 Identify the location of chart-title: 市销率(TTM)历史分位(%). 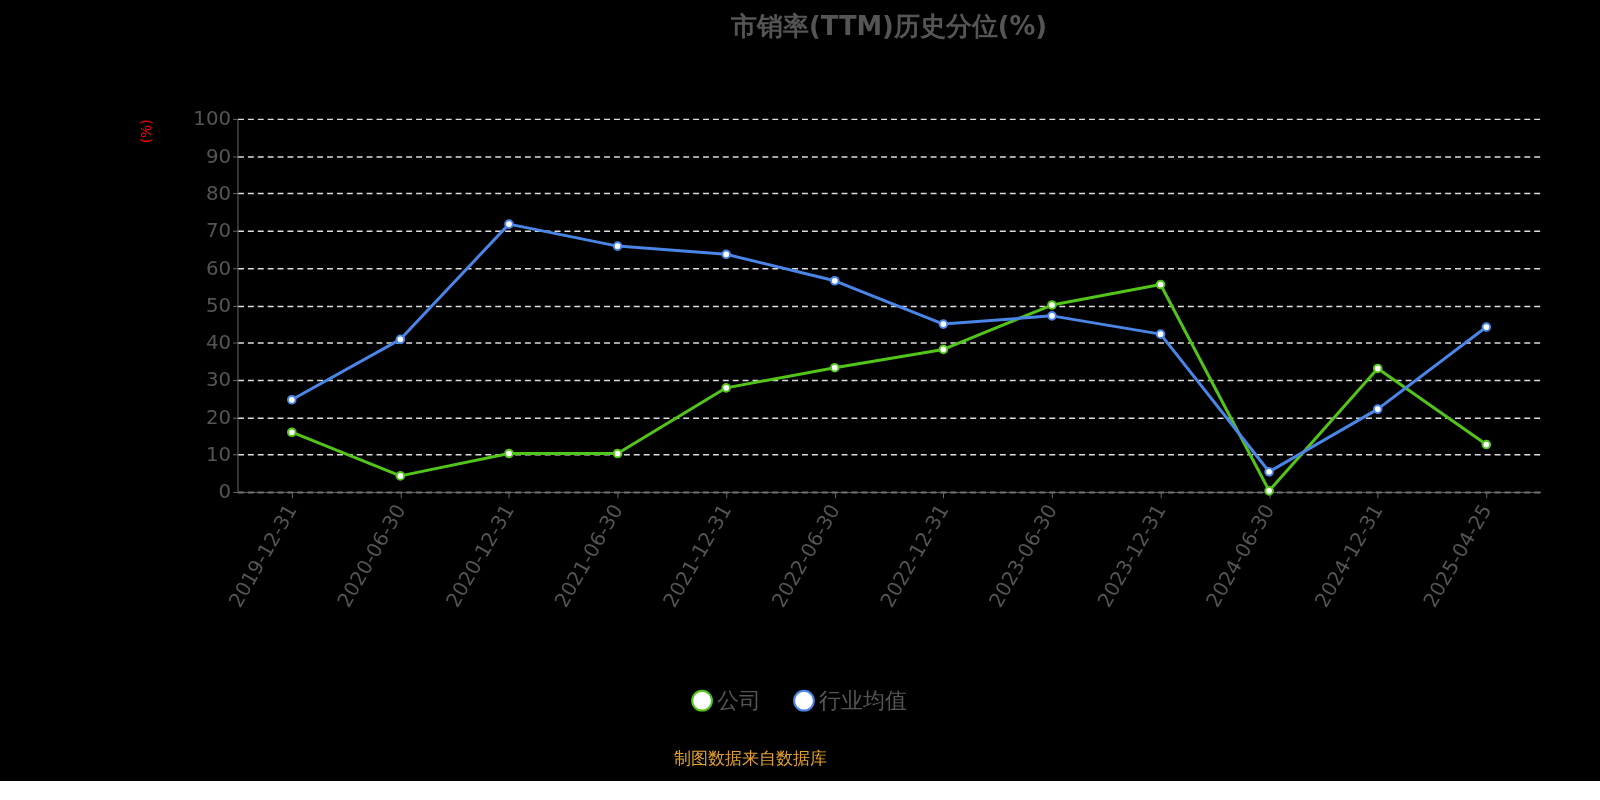
(889, 25).